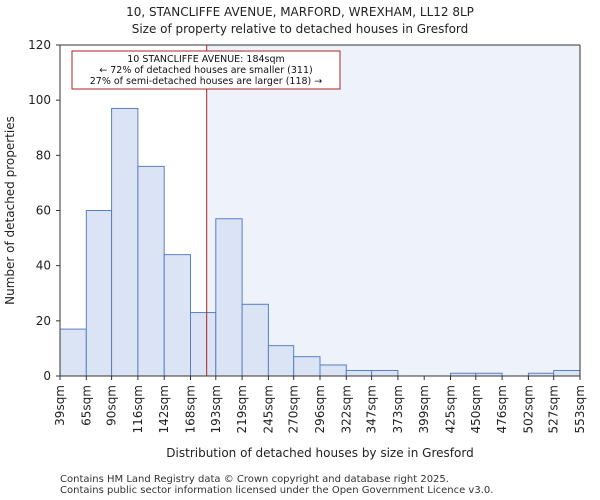 Image resolution: width=600 pixels, height=500 pixels. Describe the element at coordinates (476, 409) in the screenshot. I see `x-tick-label-450sqm: 450sqm` at that location.